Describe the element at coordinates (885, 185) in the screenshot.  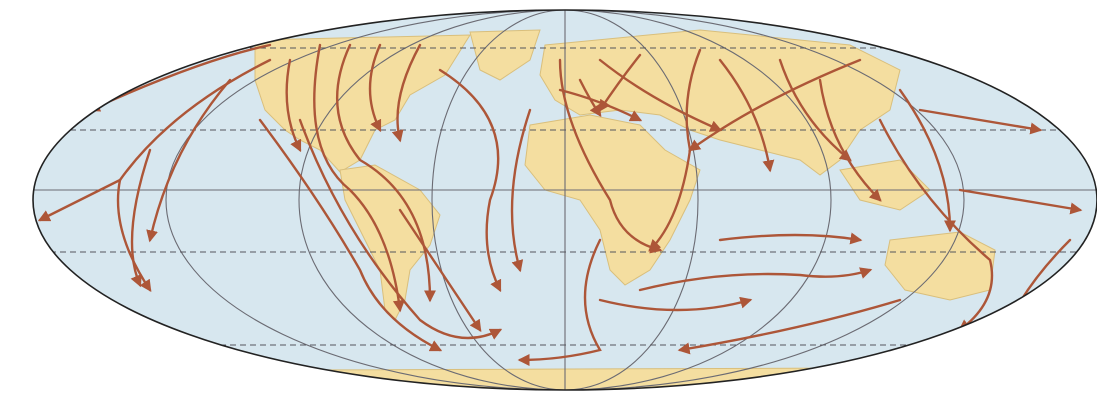
I see `southeast-asia` at that location.